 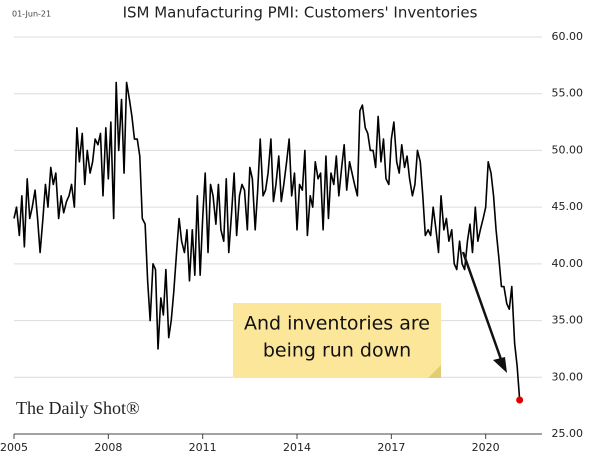 I want to click on y-tick-label: 30.00, so click(x=568, y=376).